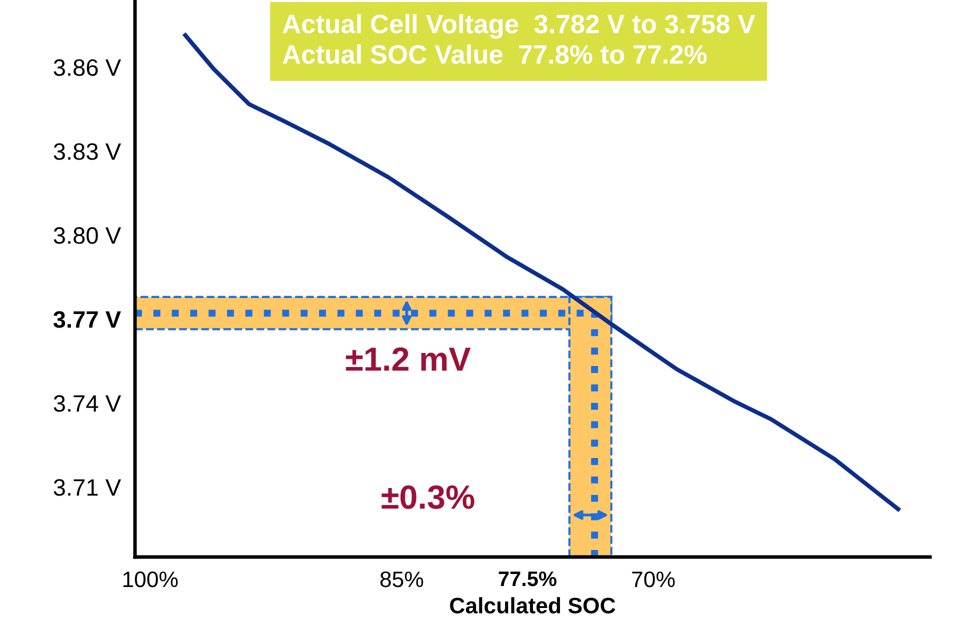  What do you see at coordinates (402, 579) in the screenshot?
I see `x-tick-label: 85%` at bounding box center [402, 579].